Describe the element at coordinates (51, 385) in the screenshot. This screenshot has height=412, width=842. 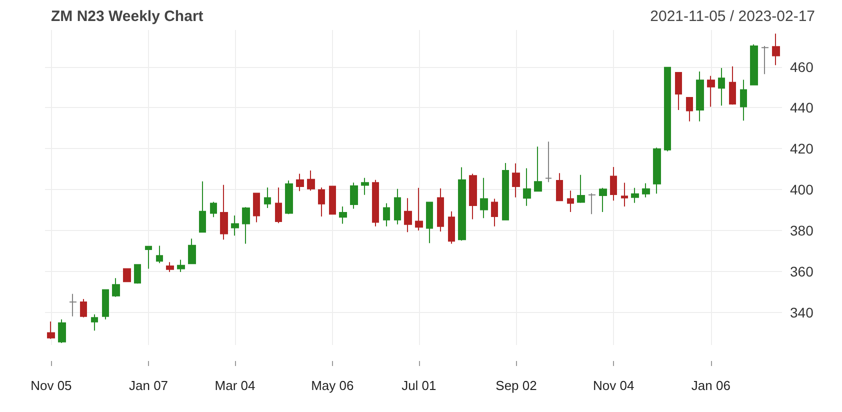
I see `x-tick-label: Nov 05` at that location.